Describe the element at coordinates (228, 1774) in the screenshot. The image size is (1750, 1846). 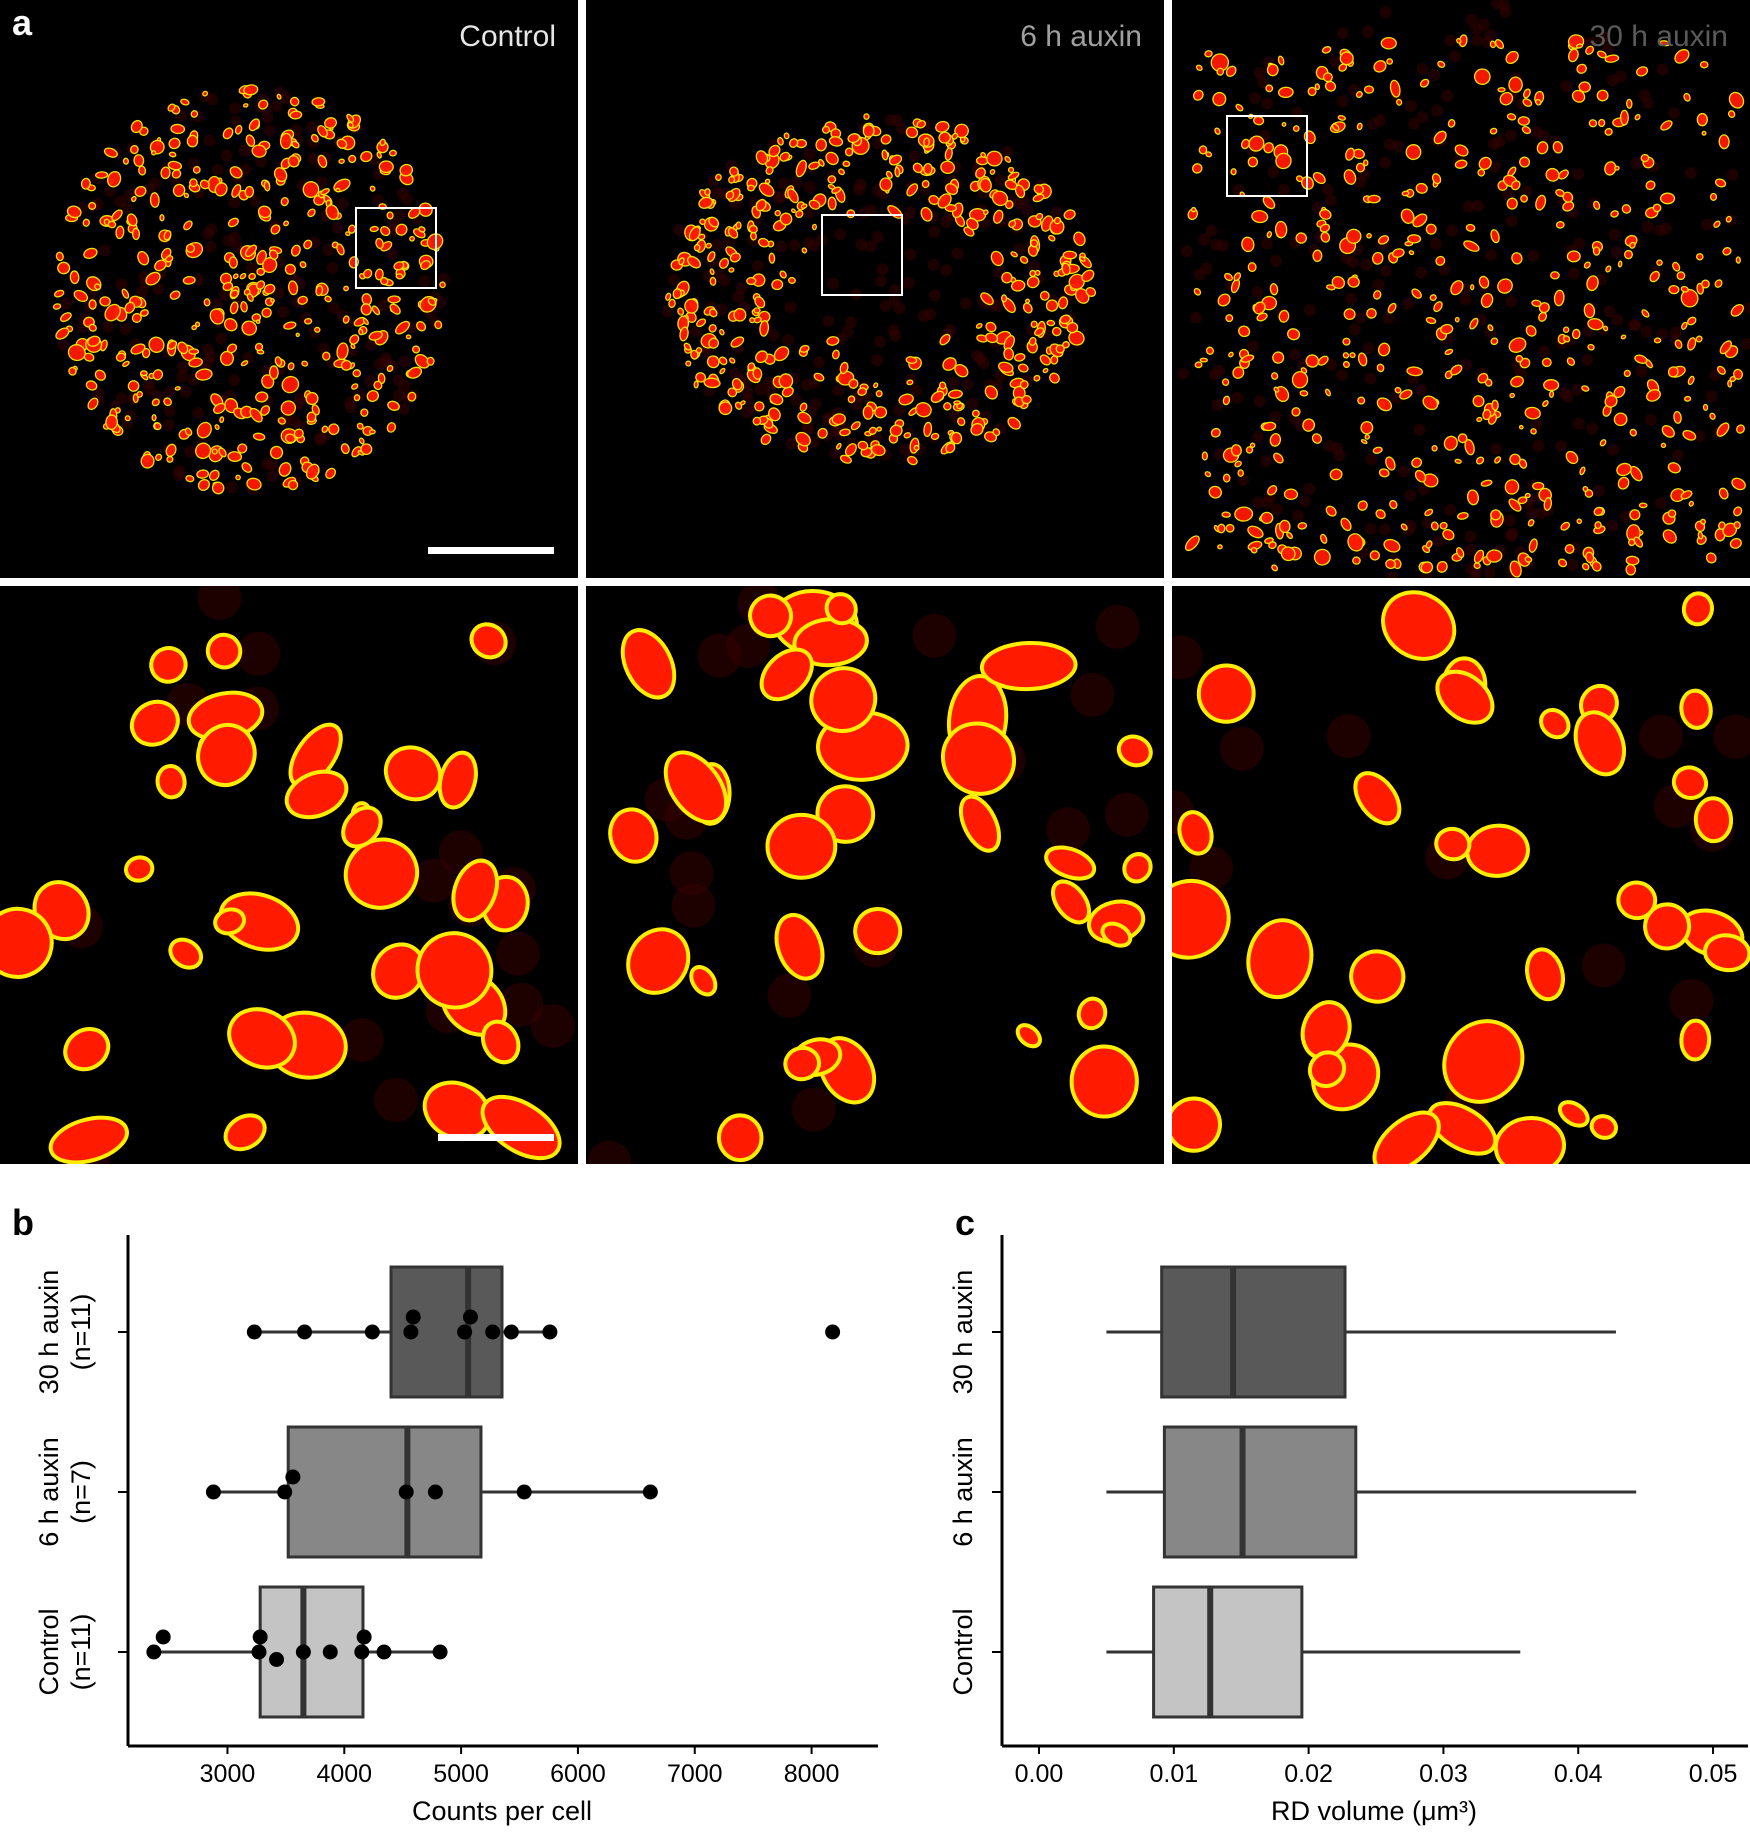
I see `x-tick-label: 3000` at that location.